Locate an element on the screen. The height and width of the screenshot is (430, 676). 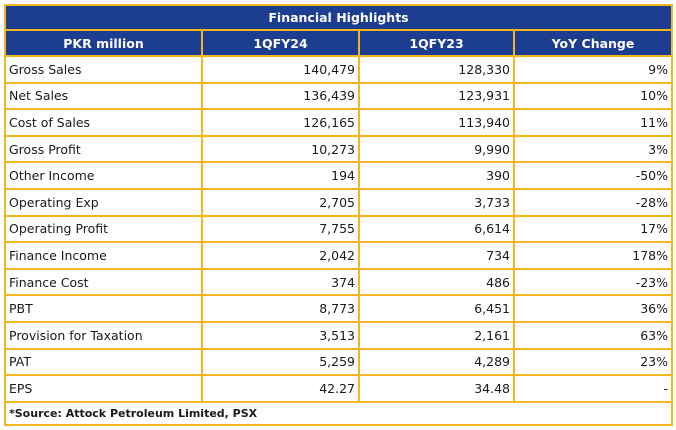
table-title: Financial Highlights is located at coordinates (338, 17).